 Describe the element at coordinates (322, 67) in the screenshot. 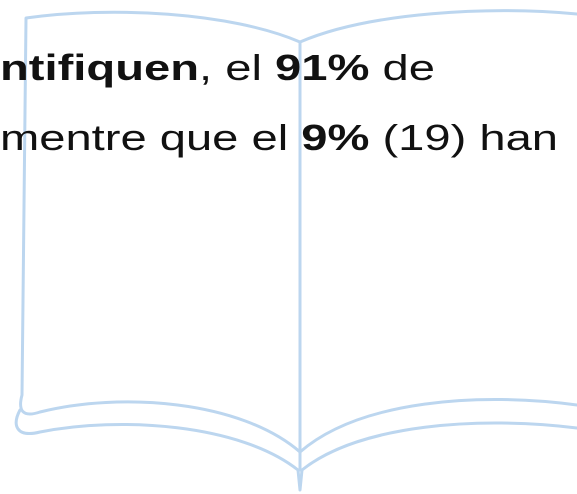

I see `bold-text: 91%` at that location.